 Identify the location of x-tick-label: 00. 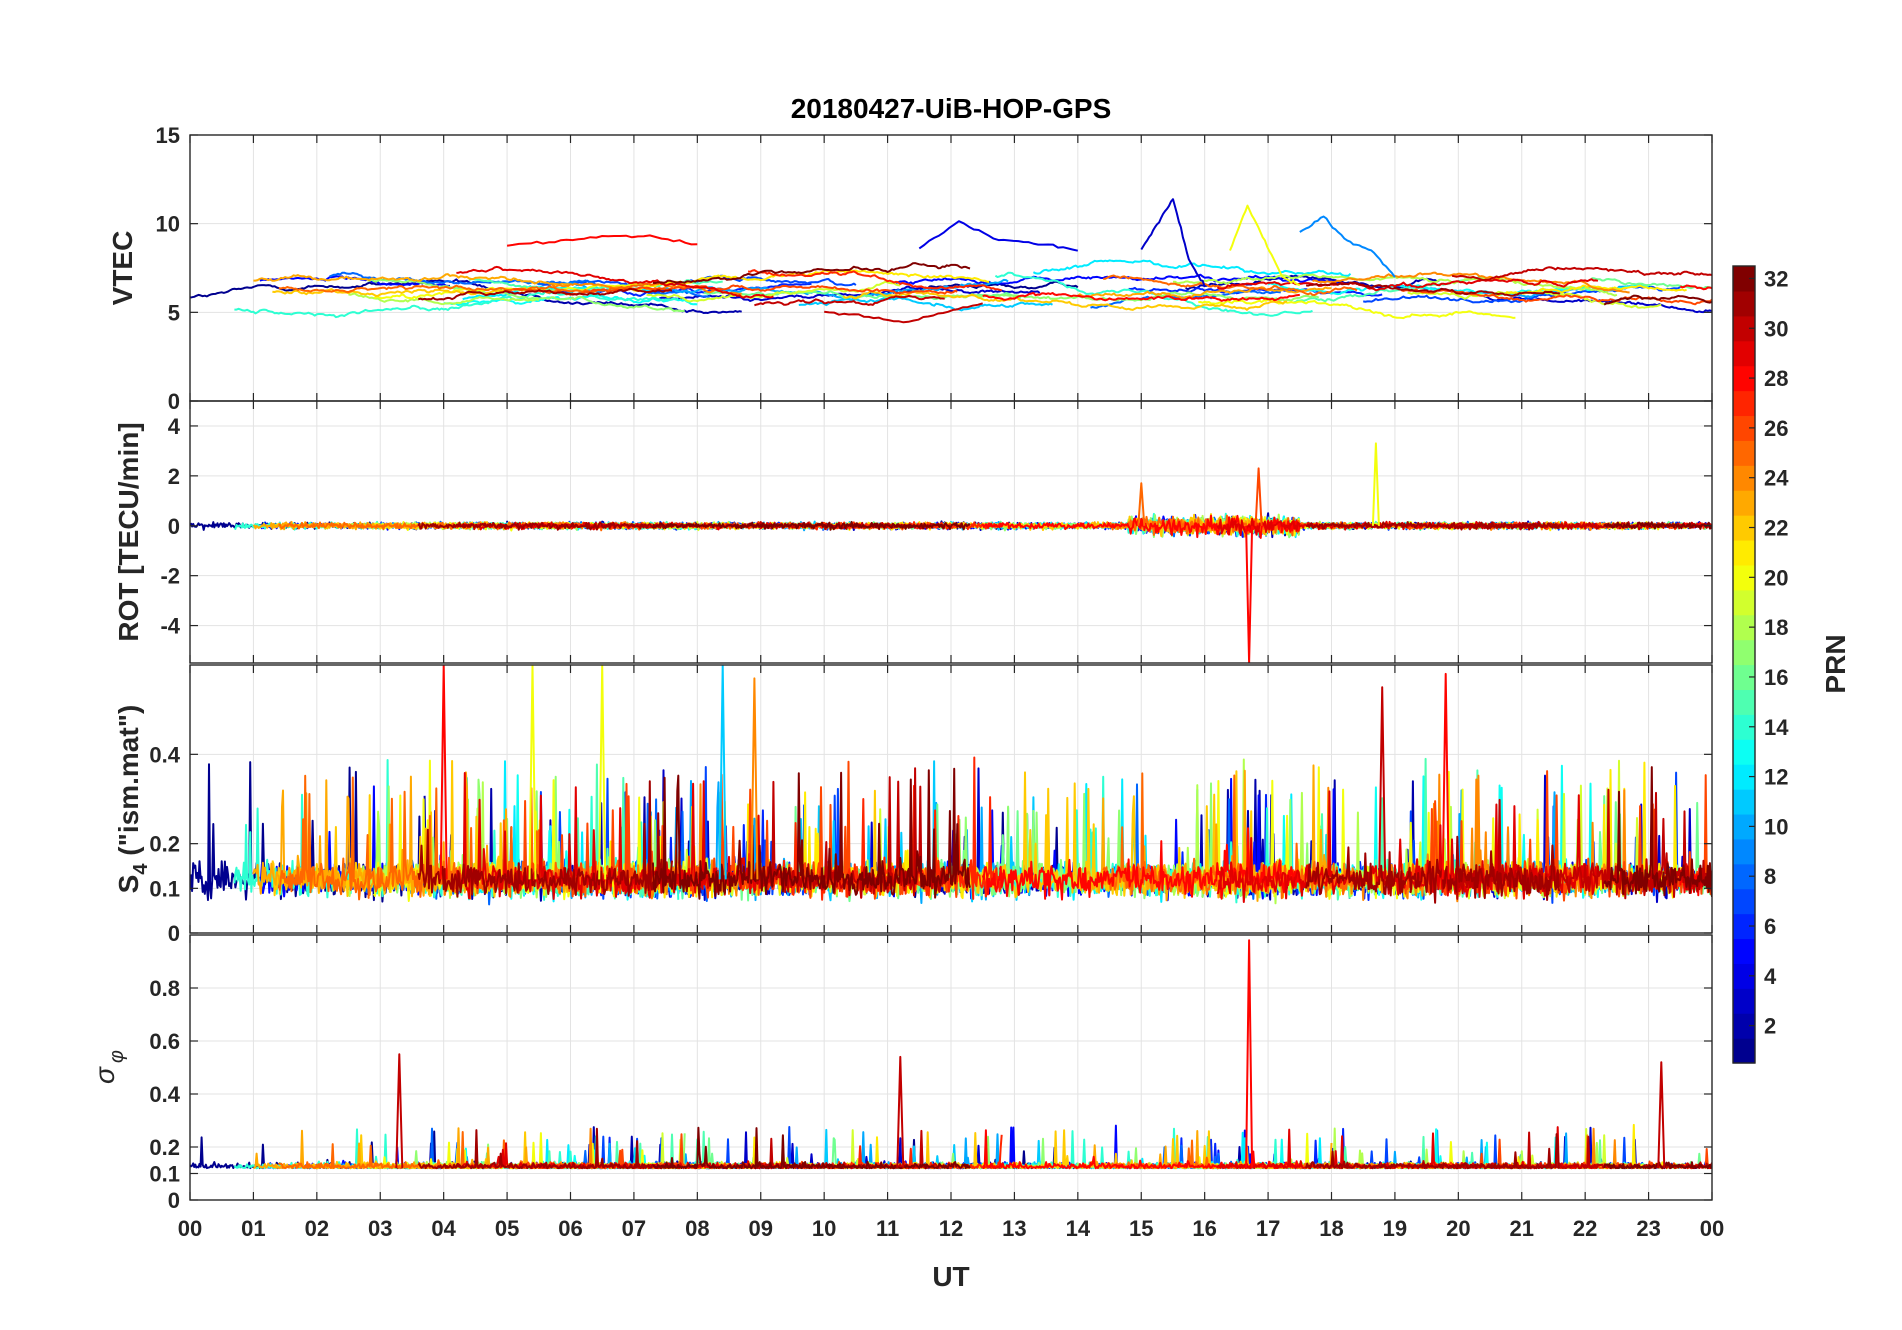
(1712, 1228).